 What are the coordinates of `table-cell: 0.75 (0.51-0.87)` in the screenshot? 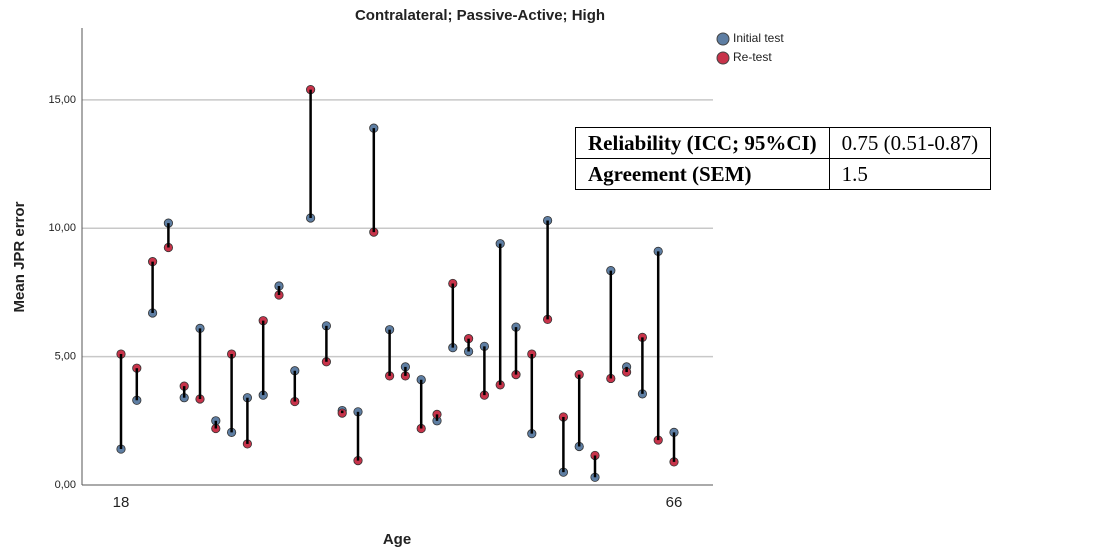 It's located at (910, 143).